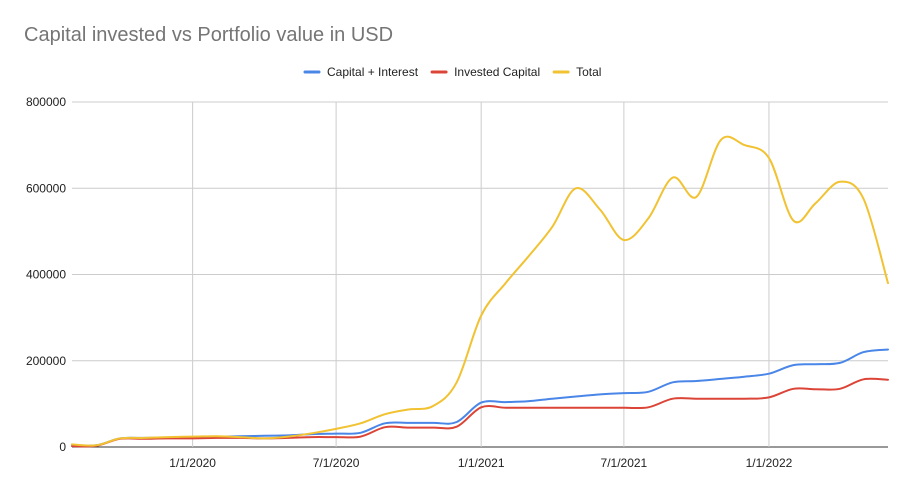 The height and width of the screenshot is (492, 913). What do you see at coordinates (497, 72) in the screenshot?
I see `legend-label: Invested Capital` at bounding box center [497, 72].